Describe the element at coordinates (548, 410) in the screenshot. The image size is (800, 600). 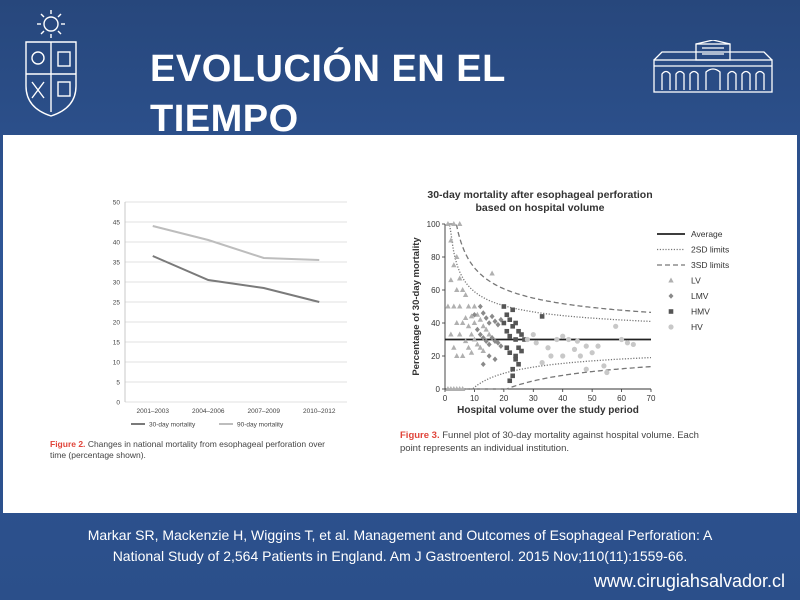
I see `x-axis-label: Hospital volume over the study period` at that location.